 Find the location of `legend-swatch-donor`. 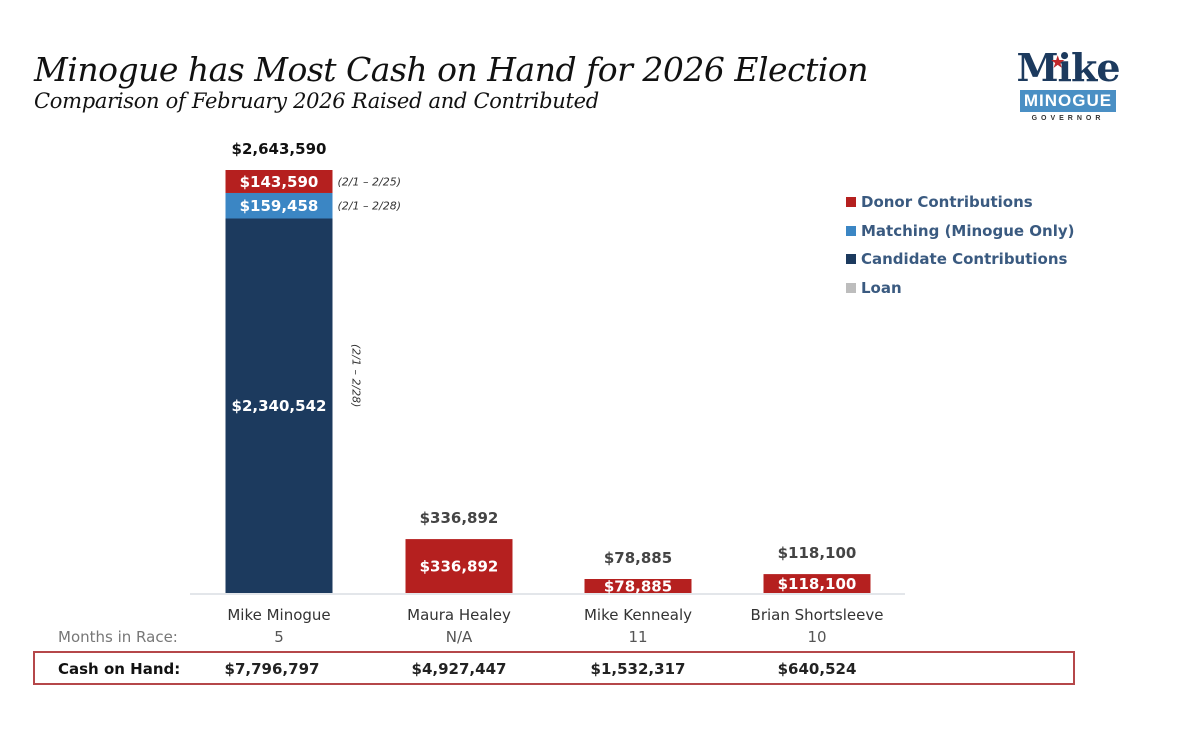

legend-swatch-donor is located at coordinates (851, 202).